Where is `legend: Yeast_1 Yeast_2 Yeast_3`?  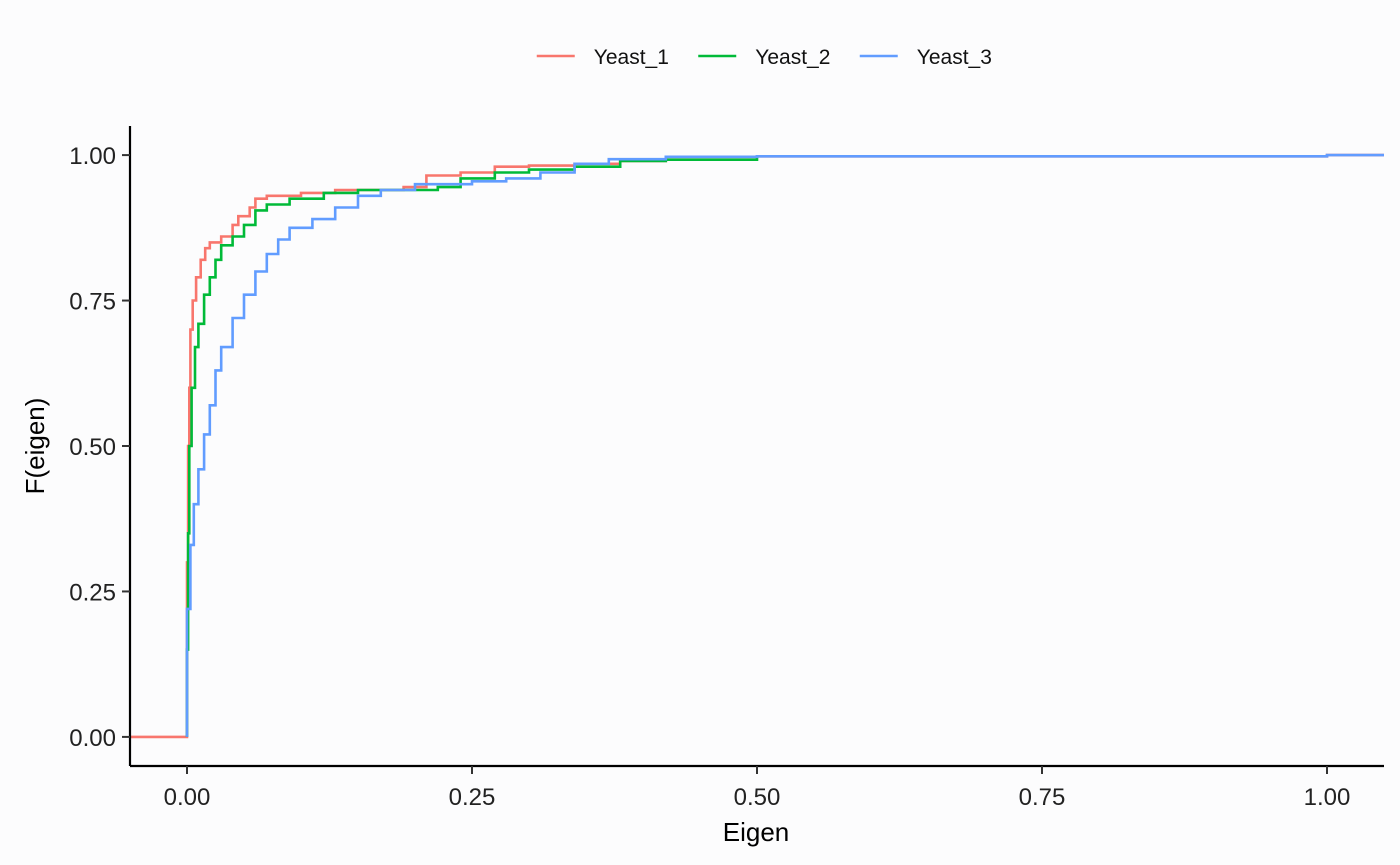
legend: Yeast_1 Yeast_2 Yeast_3 is located at coordinates (764, 57).